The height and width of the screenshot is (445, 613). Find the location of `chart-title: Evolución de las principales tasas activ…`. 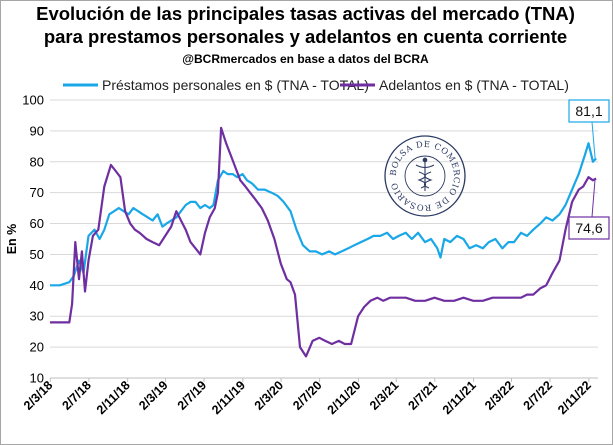

chart-title: Evolución de las principales tasas activ… is located at coordinates (305, 13).